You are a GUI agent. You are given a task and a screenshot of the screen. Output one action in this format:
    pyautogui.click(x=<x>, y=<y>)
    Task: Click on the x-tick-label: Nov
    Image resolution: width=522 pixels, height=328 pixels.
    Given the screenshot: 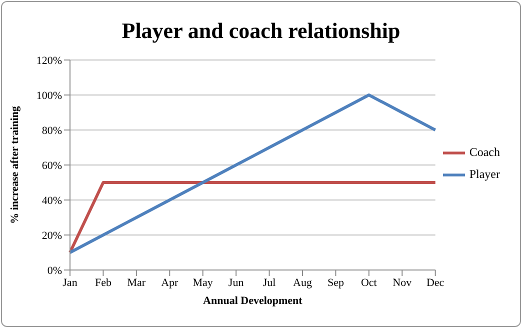 What is the action you would take?
    pyautogui.click(x=402, y=282)
    